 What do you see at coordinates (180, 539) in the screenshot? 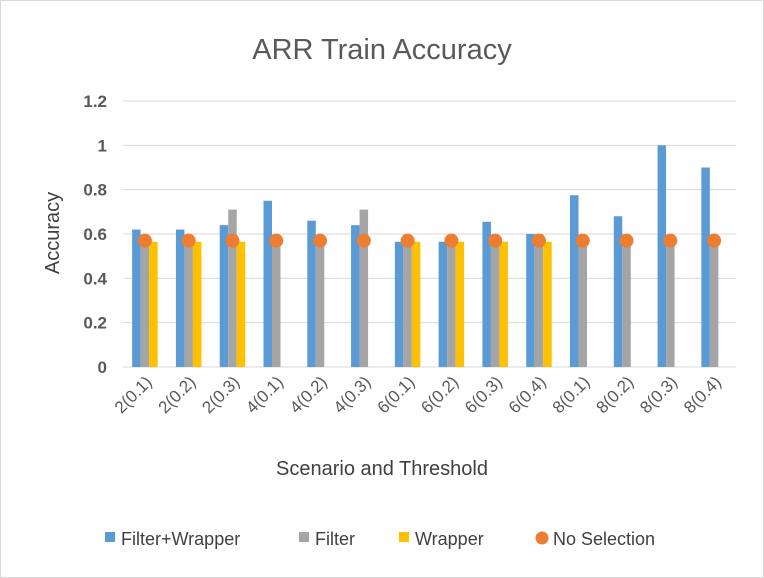
I see `legend-label: Filter+Wrapper` at bounding box center [180, 539].